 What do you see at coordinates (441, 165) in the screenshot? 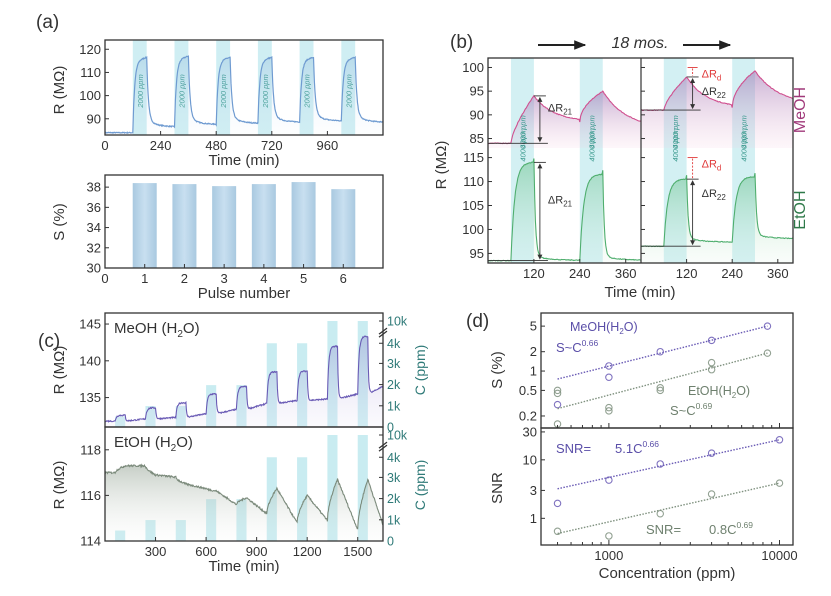
I see `b-ylabel: R (MΩ)` at bounding box center [441, 165].